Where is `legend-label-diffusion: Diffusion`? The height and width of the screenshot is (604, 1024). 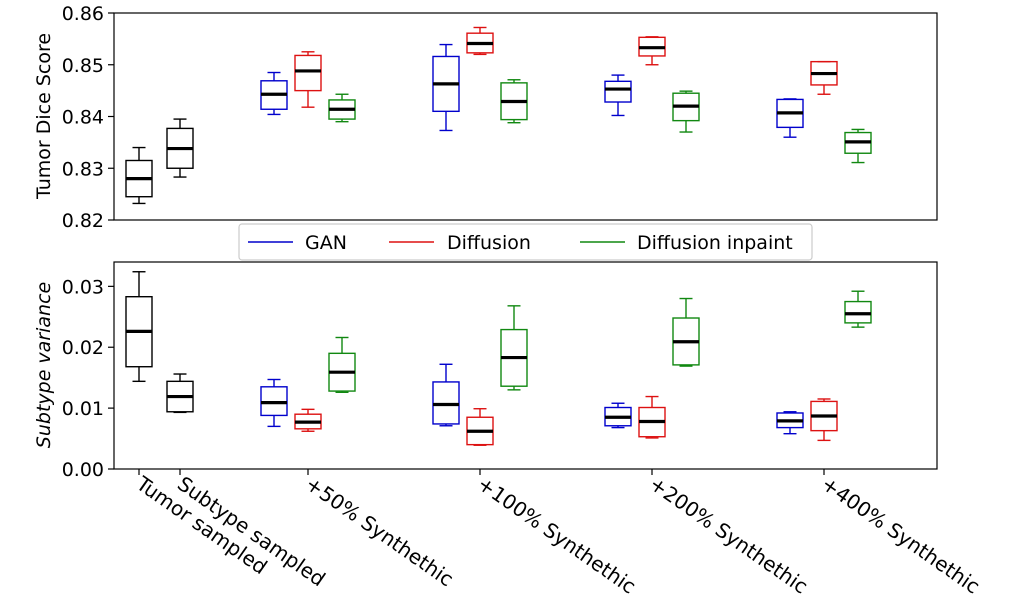 legend-label-diffusion: Diffusion is located at coordinates (489, 243).